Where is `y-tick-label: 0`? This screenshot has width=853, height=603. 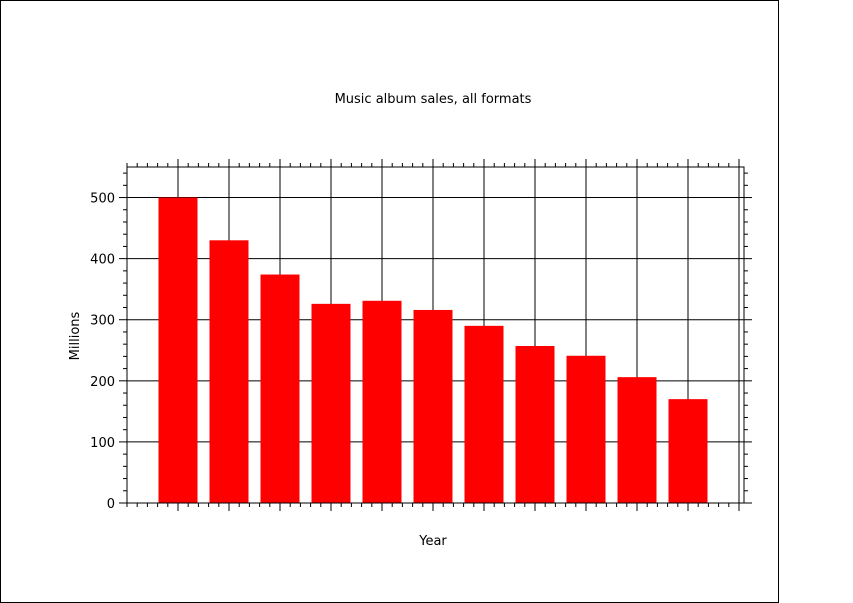
y-tick-label: 0 is located at coordinates (111, 504).